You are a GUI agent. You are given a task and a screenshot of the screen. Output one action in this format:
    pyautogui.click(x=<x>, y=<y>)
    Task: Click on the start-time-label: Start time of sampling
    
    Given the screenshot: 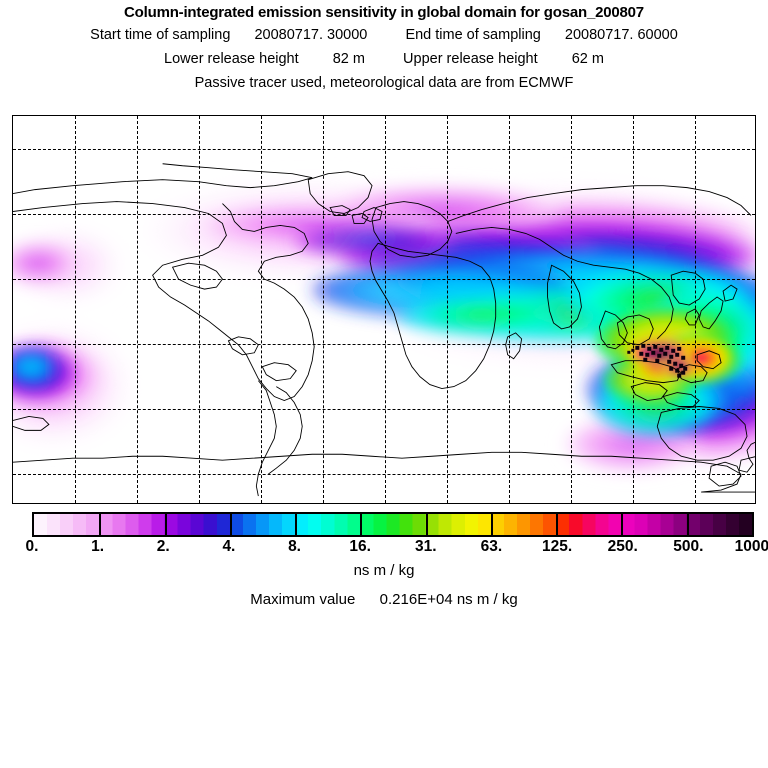 What is the action you would take?
    pyautogui.click(x=160, y=35)
    